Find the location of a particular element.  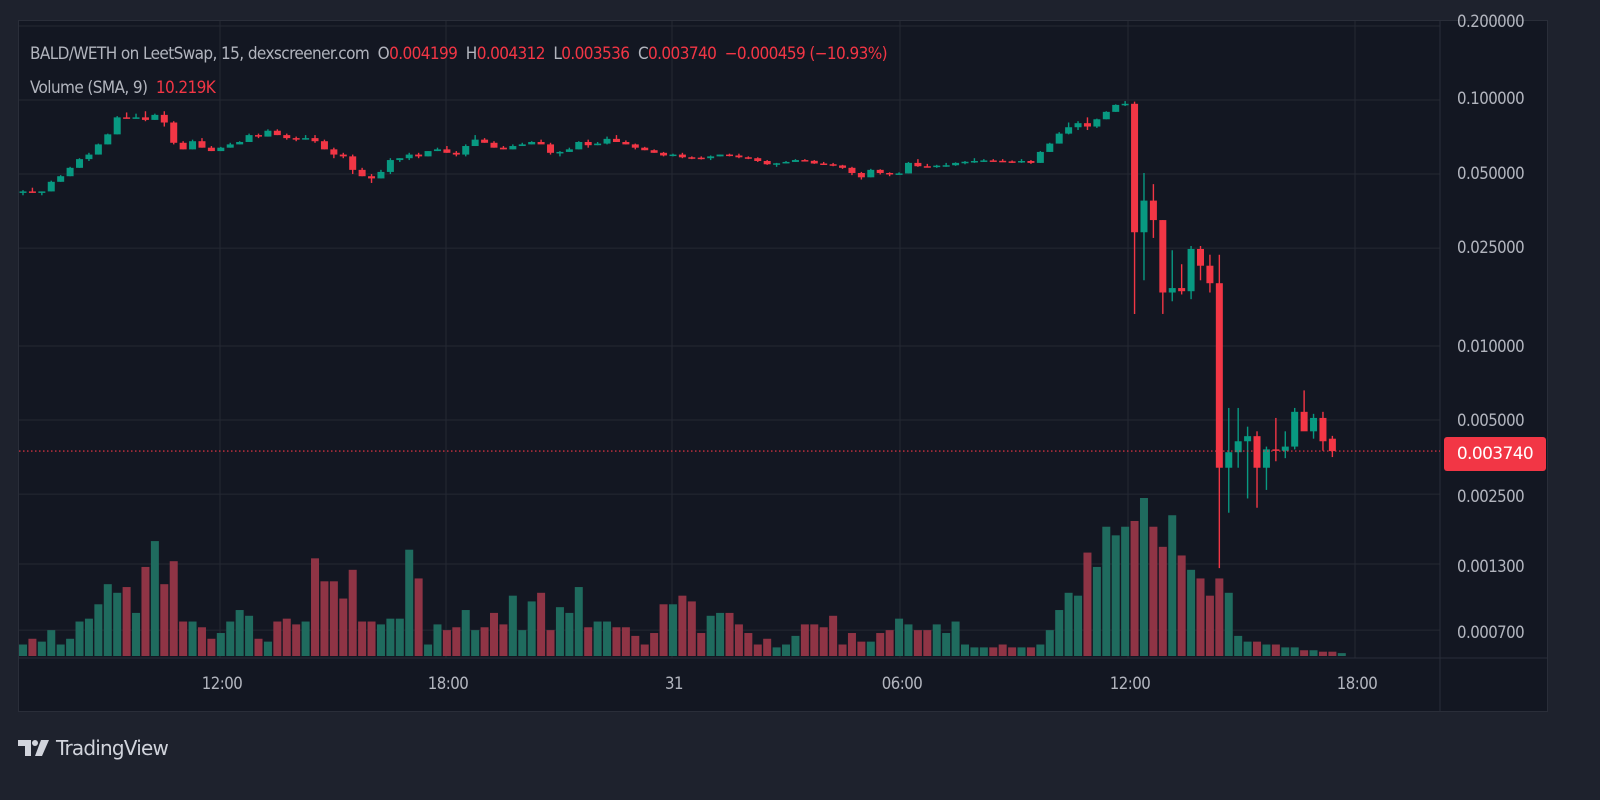

price-tick: 0.001300 is located at coordinates (1491, 567).